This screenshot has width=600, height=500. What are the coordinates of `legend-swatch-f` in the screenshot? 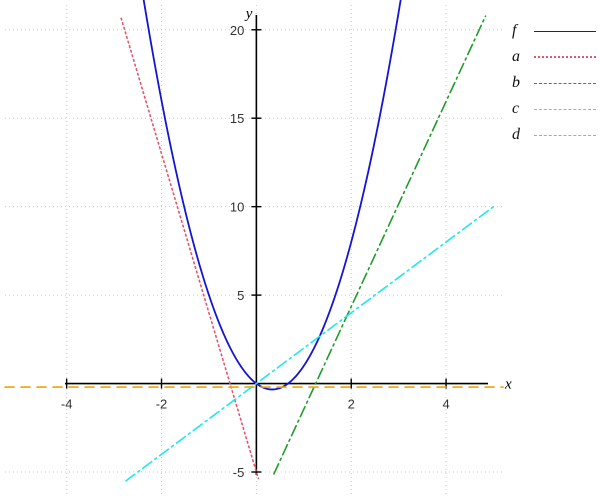 It's located at (565, 31).